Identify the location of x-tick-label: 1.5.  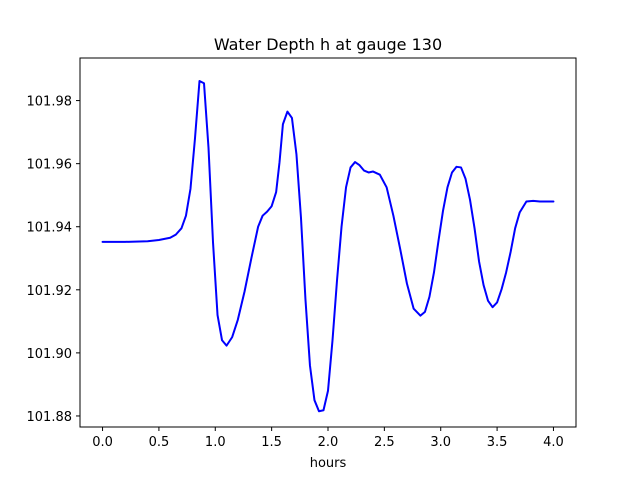
(271, 442).